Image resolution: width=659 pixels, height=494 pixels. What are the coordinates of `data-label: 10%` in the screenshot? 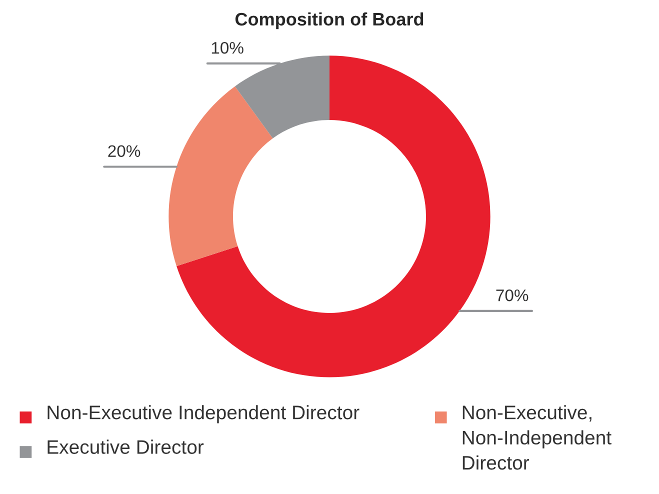 It's located at (228, 48).